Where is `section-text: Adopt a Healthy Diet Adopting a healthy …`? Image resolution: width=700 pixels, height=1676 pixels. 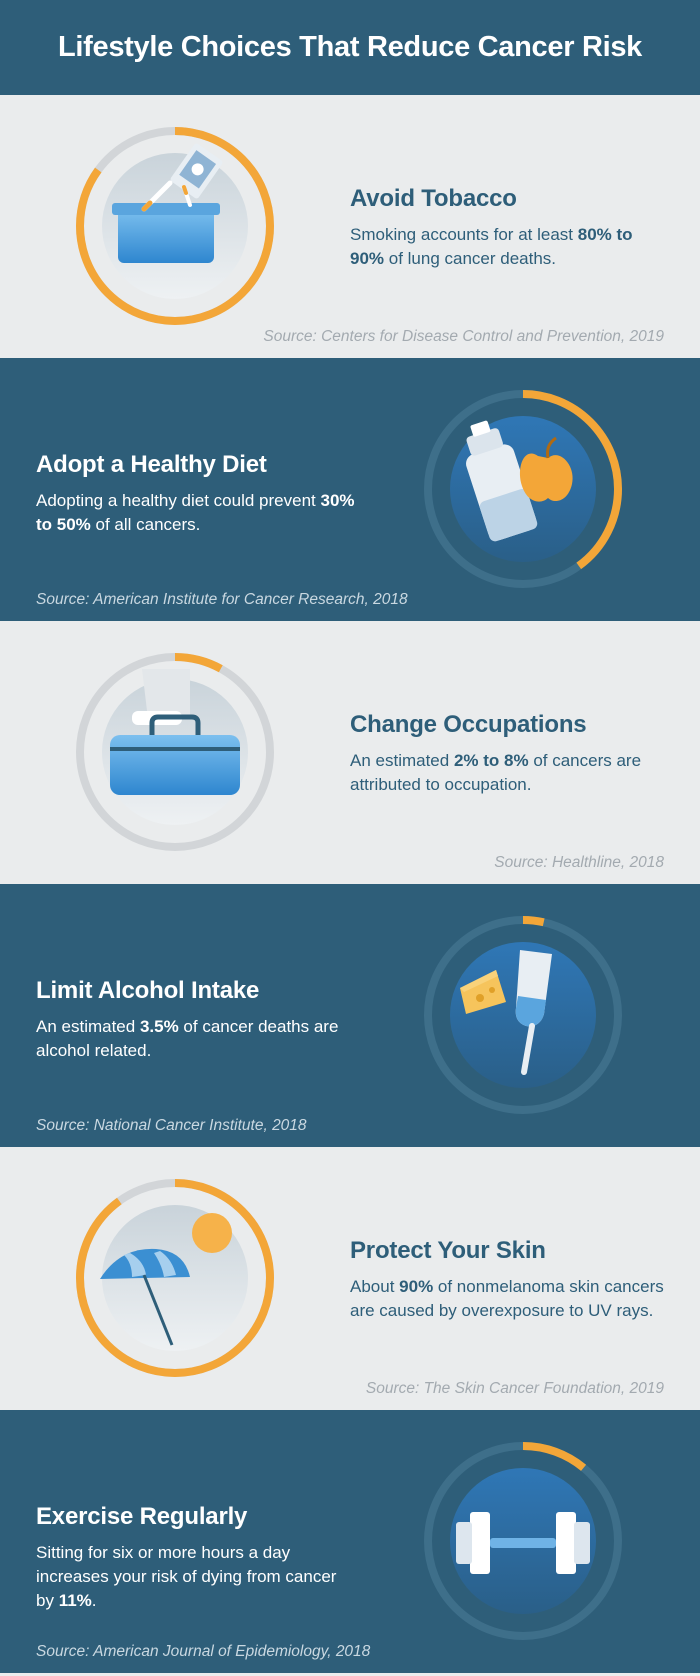
section-text: Adopt a Healthy Diet Adopting a healthy … is located at coordinates (196, 494).